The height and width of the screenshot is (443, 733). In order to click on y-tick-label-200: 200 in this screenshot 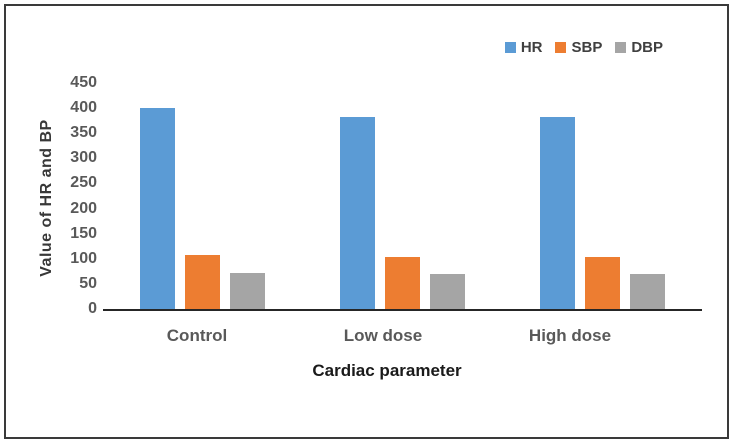, I will do `click(83, 208)`.